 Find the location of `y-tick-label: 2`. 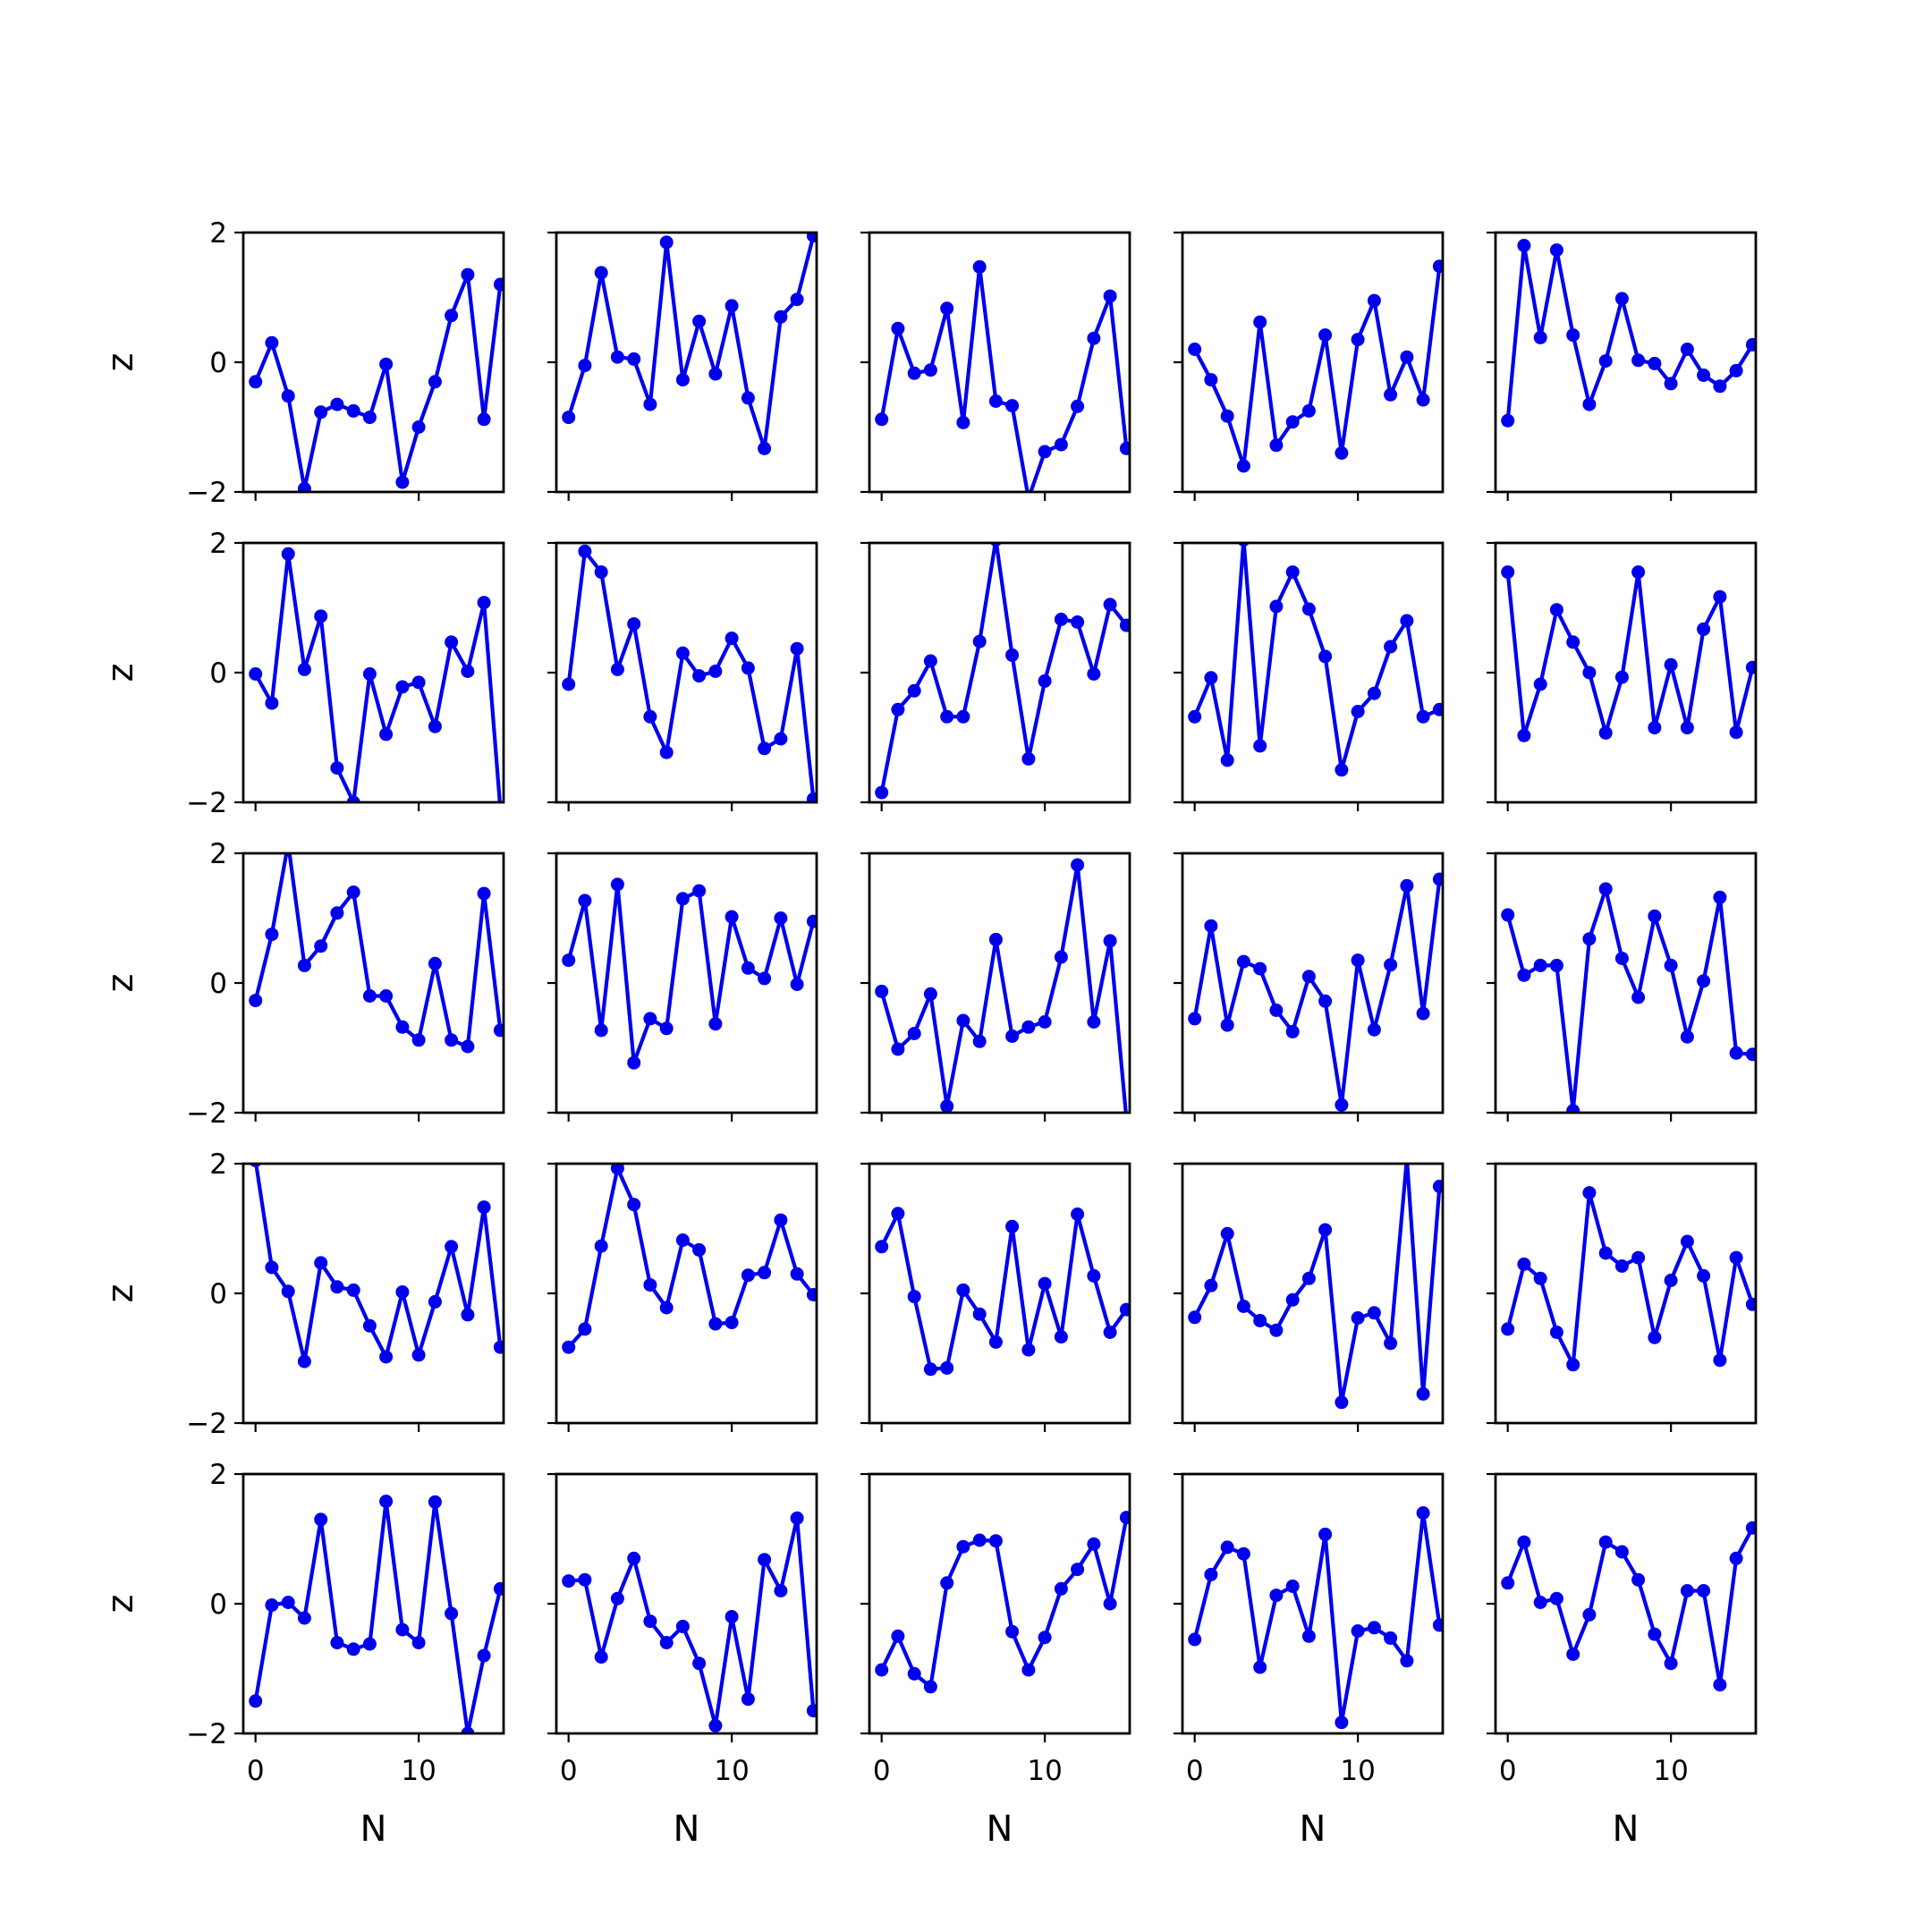

y-tick-label: 2 is located at coordinates (218, 233).